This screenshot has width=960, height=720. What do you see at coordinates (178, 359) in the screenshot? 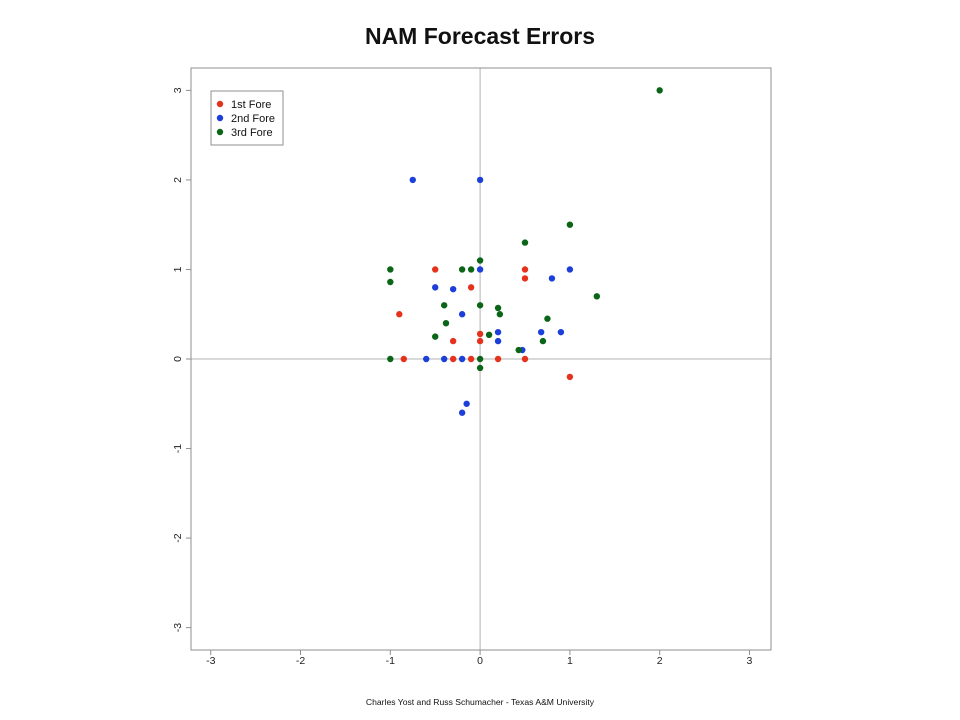
I see `y-tick-label: 0` at bounding box center [178, 359].